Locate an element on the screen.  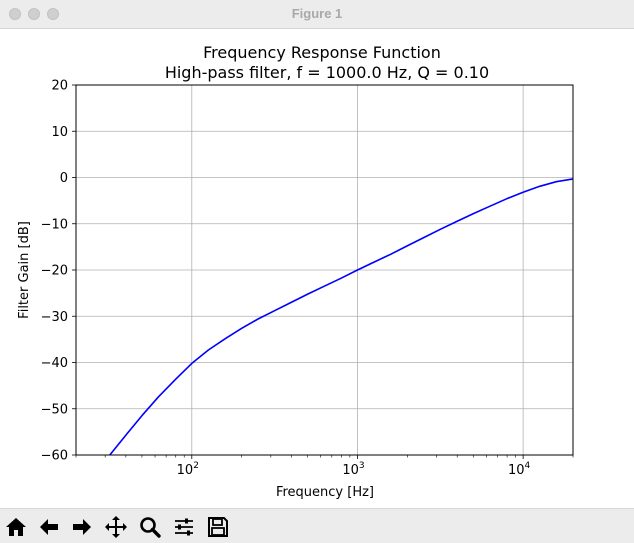
y-tick-label: 0 is located at coordinates (64, 178).